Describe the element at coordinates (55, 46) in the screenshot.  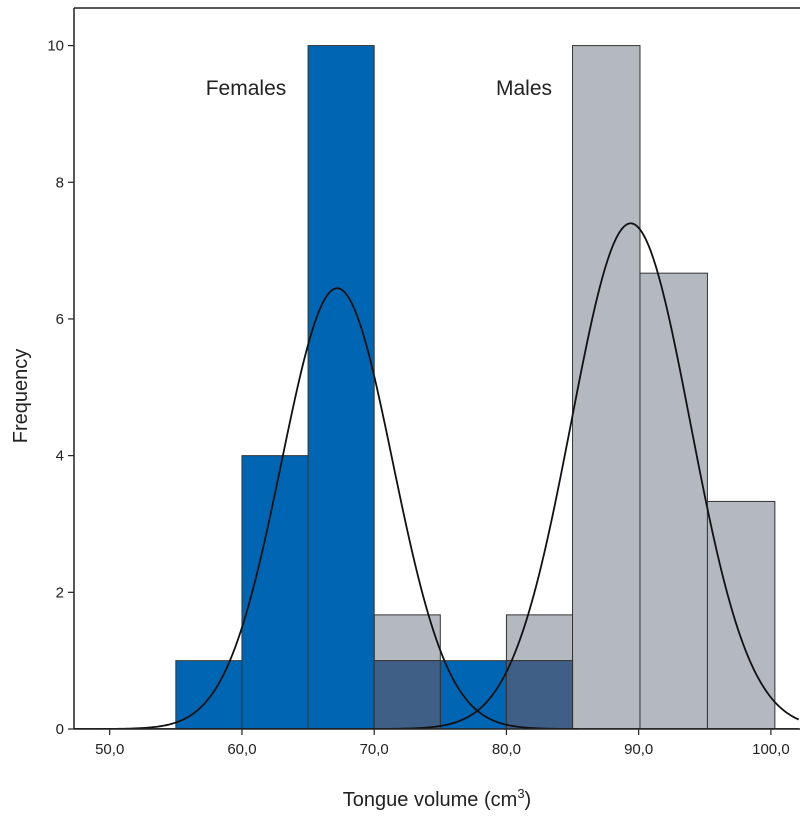
I see `y-tick-label-5: 10` at that location.